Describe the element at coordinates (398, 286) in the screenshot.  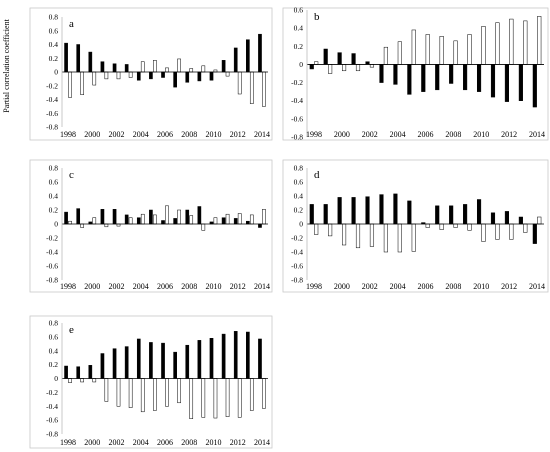
I see `x-tick-label: 2004` at that location.